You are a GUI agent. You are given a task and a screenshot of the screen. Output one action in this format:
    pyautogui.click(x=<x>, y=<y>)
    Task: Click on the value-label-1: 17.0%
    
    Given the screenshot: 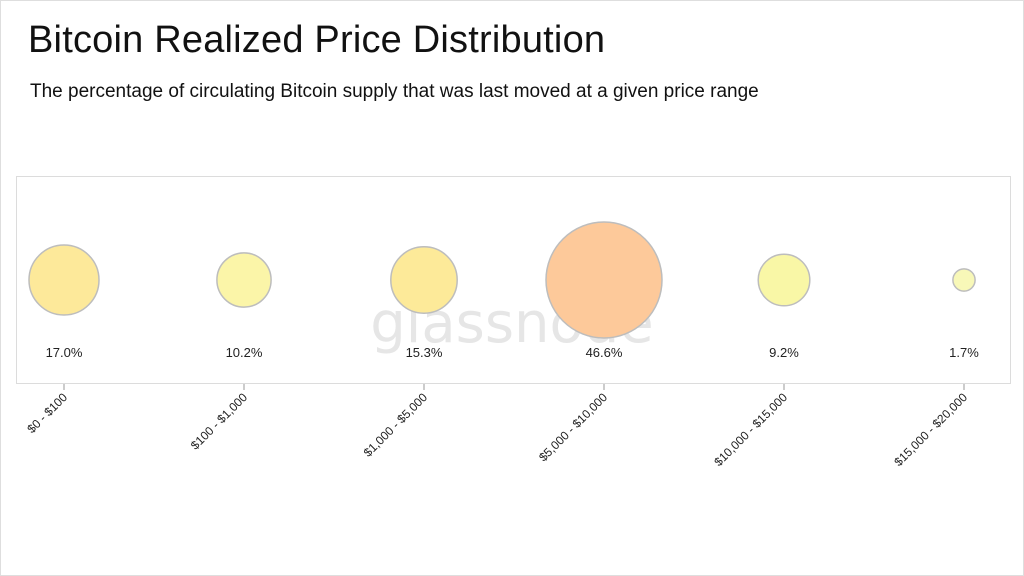 What is the action you would take?
    pyautogui.click(x=64, y=352)
    